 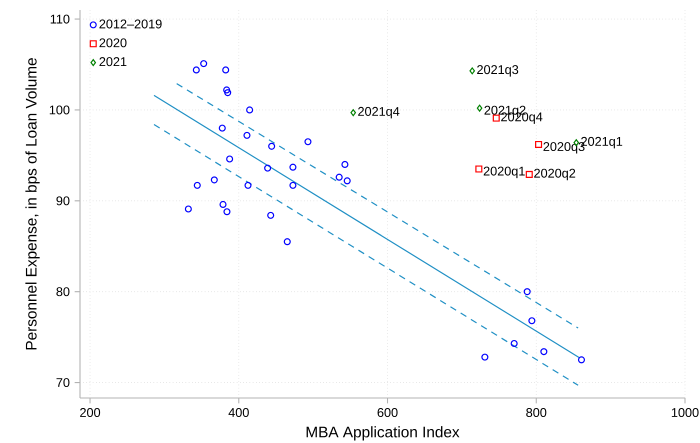 What do you see at coordinates (238, 413) in the screenshot?
I see `x-tick-label: 400` at bounding box center [238, 413].